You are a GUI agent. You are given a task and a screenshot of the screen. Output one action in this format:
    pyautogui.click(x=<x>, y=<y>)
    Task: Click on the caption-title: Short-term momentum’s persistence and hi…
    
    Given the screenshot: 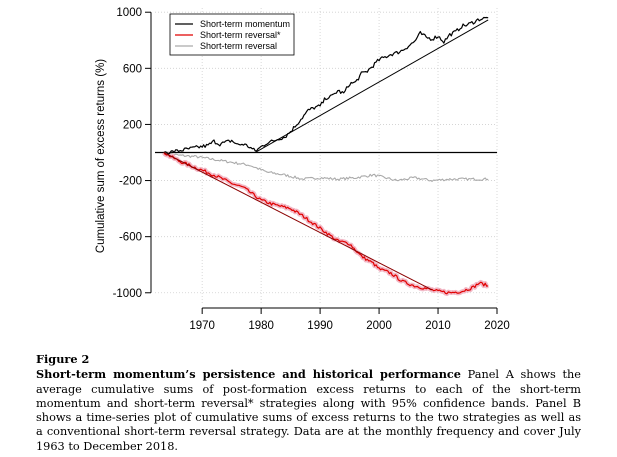 What is the action you would take?
    pyautogui.click(x=248, y=374)
    